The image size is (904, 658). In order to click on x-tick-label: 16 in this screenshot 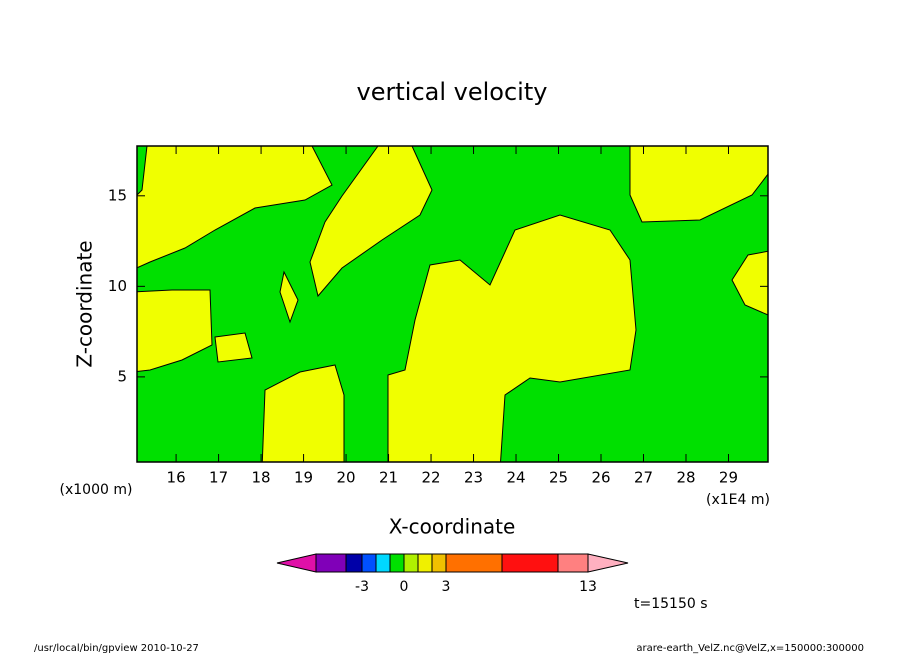, I will do `click(176, 478)`.